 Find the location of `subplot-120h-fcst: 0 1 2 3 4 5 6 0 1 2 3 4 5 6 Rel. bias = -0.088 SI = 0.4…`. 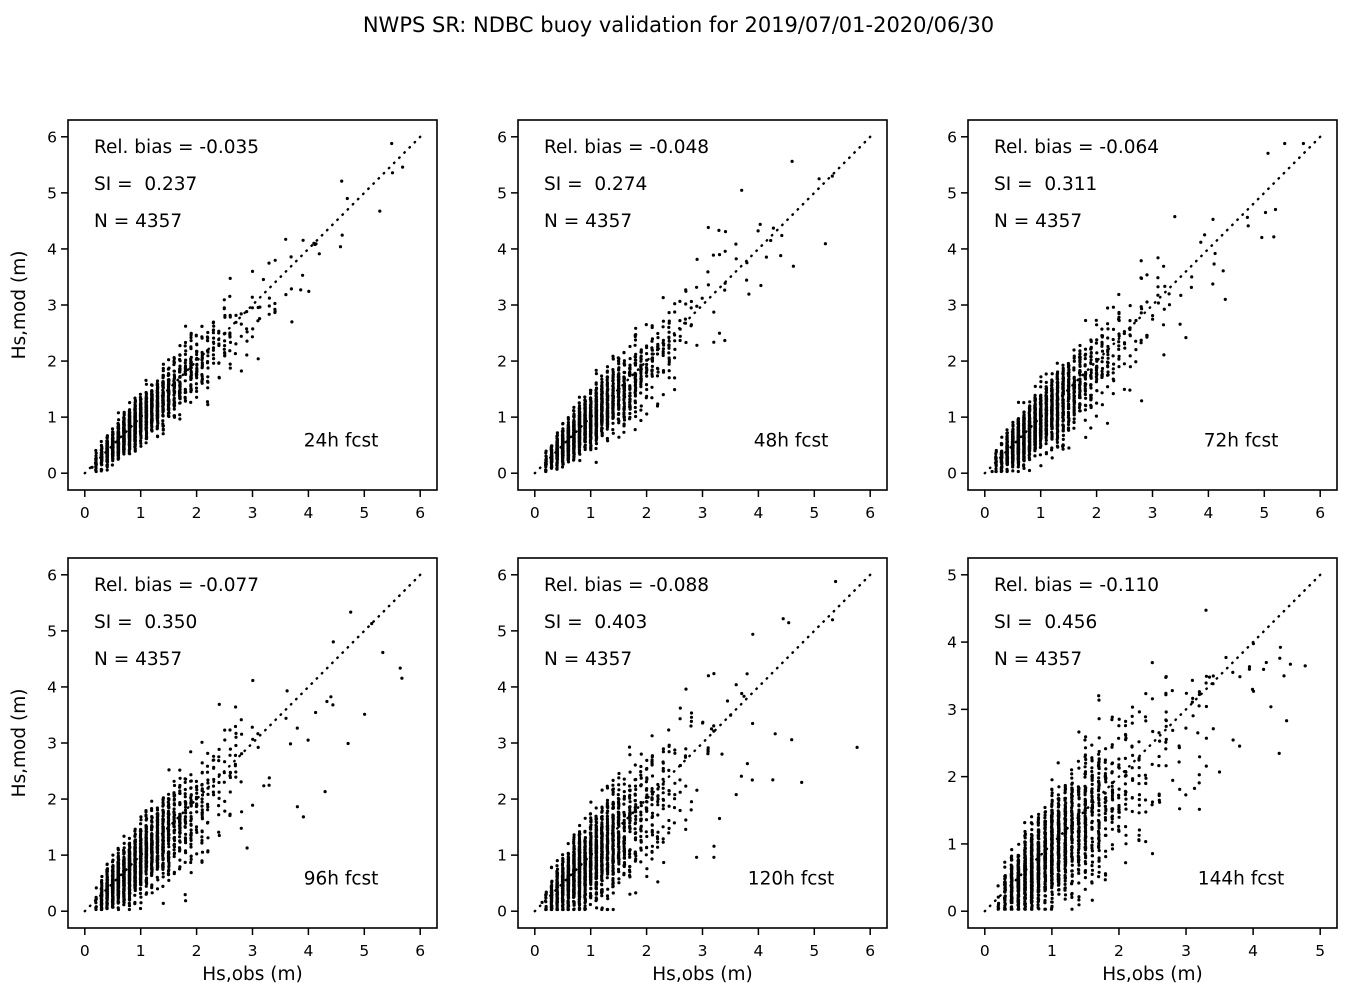

subplot-120h-fcst: 0 1 2 3 4 5 6 0 1 2 3 4 5 6 Rel. bias = -0.088 SI = 0.4… is located at coordinates (692, 771).